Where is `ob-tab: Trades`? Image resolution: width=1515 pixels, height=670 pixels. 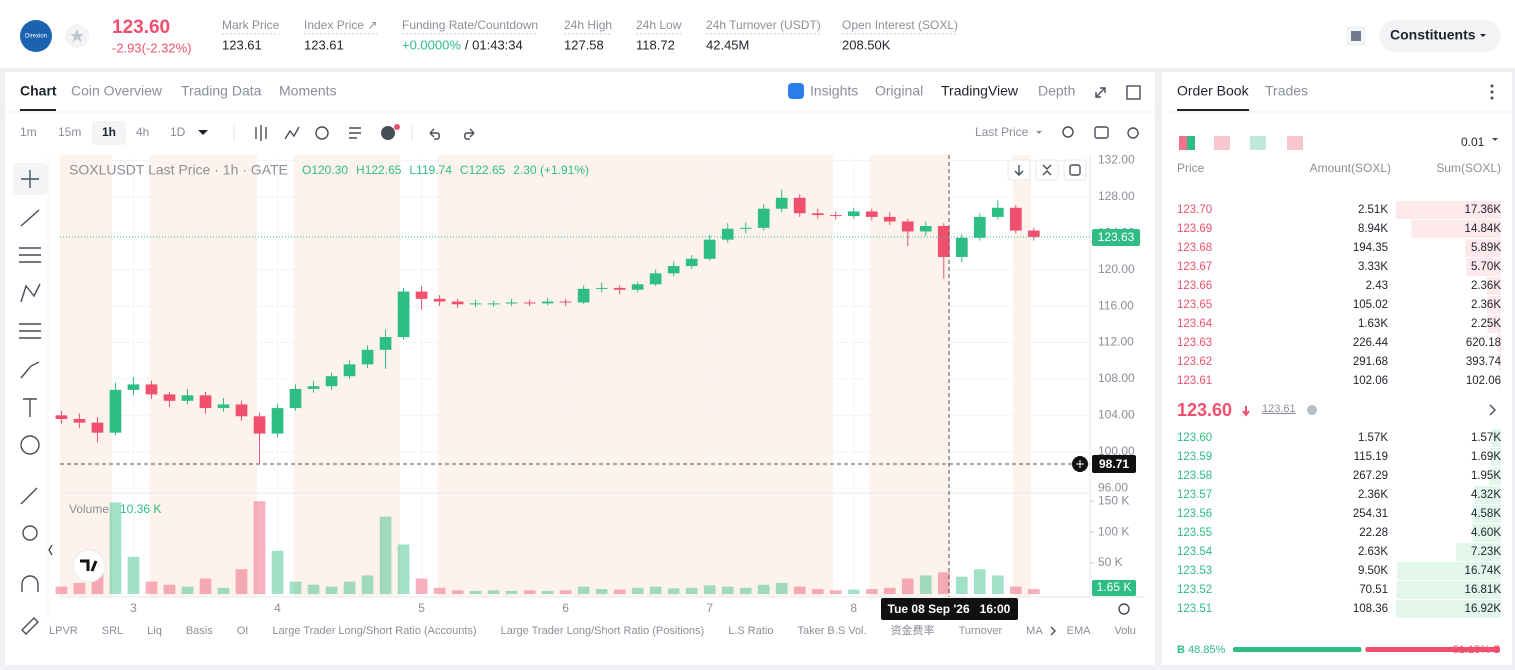 ob-tab: Trades is located at coordinates (1286, 91).